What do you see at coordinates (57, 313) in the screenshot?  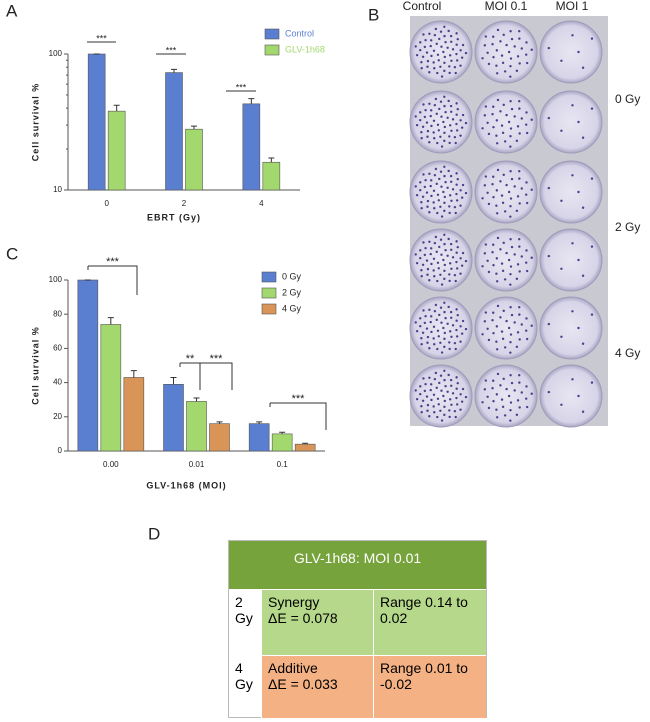 I see `y-tick-label: 80` at bounding box center [57, 313].